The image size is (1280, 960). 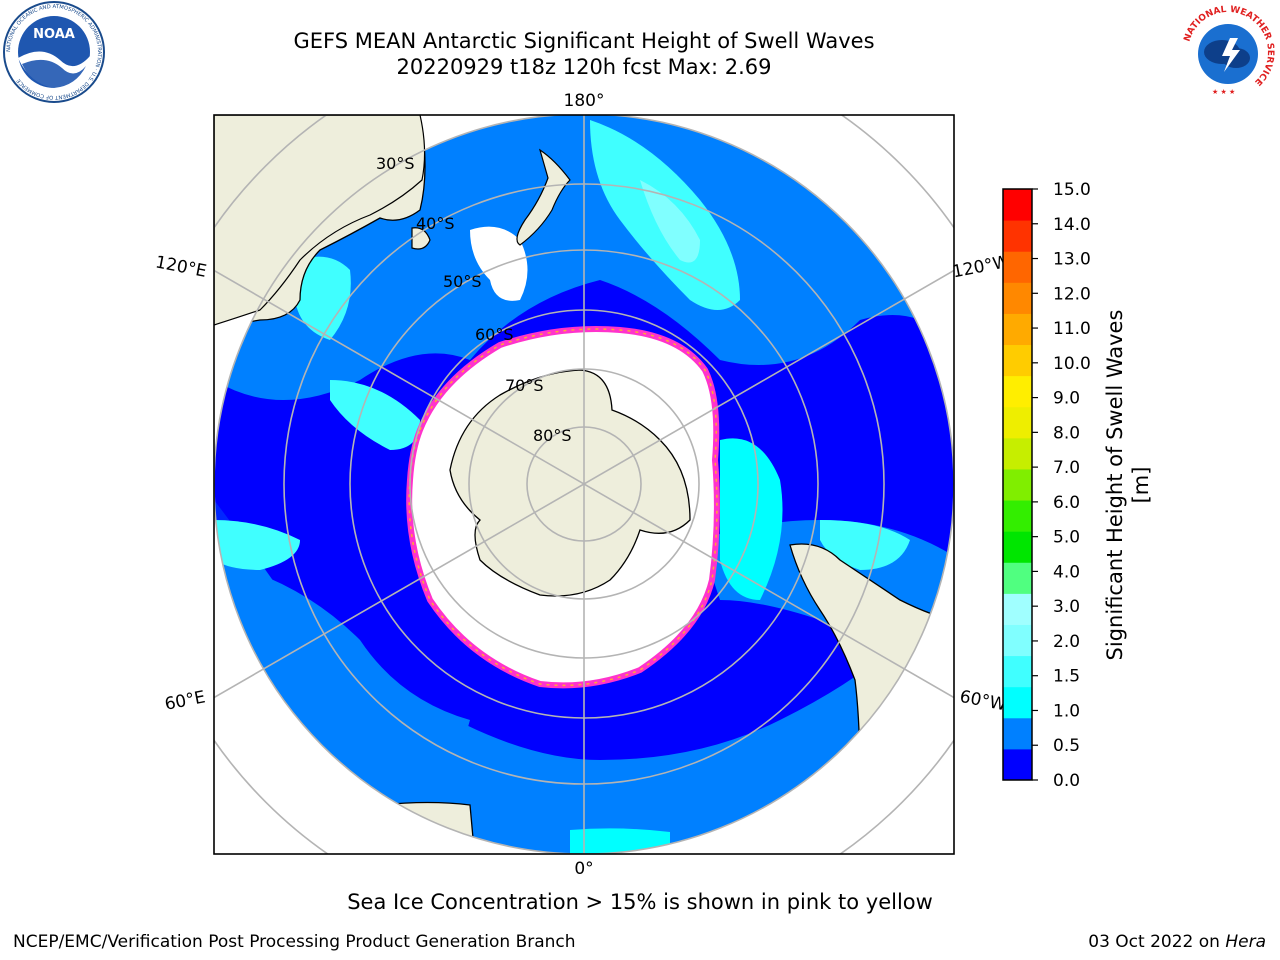 What do you see at coordinates (1066, 433) in the screenshot?
I see `colorbar-tick-label: 8.0` at bounding box center [1066, 433].